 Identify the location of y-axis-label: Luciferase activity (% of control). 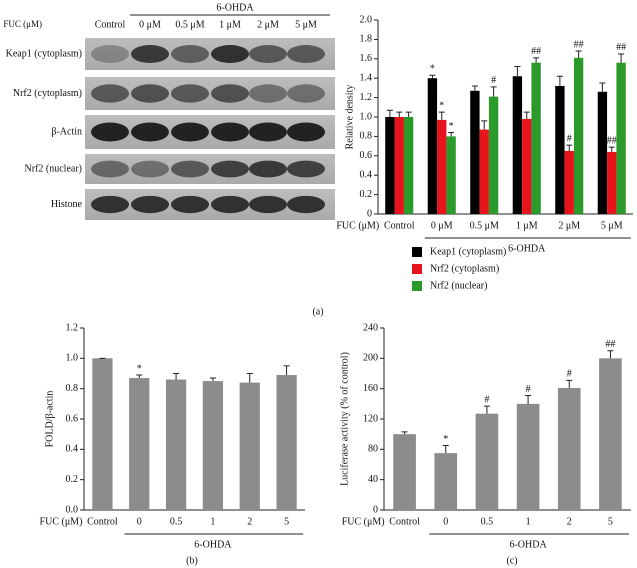
(344, 419).